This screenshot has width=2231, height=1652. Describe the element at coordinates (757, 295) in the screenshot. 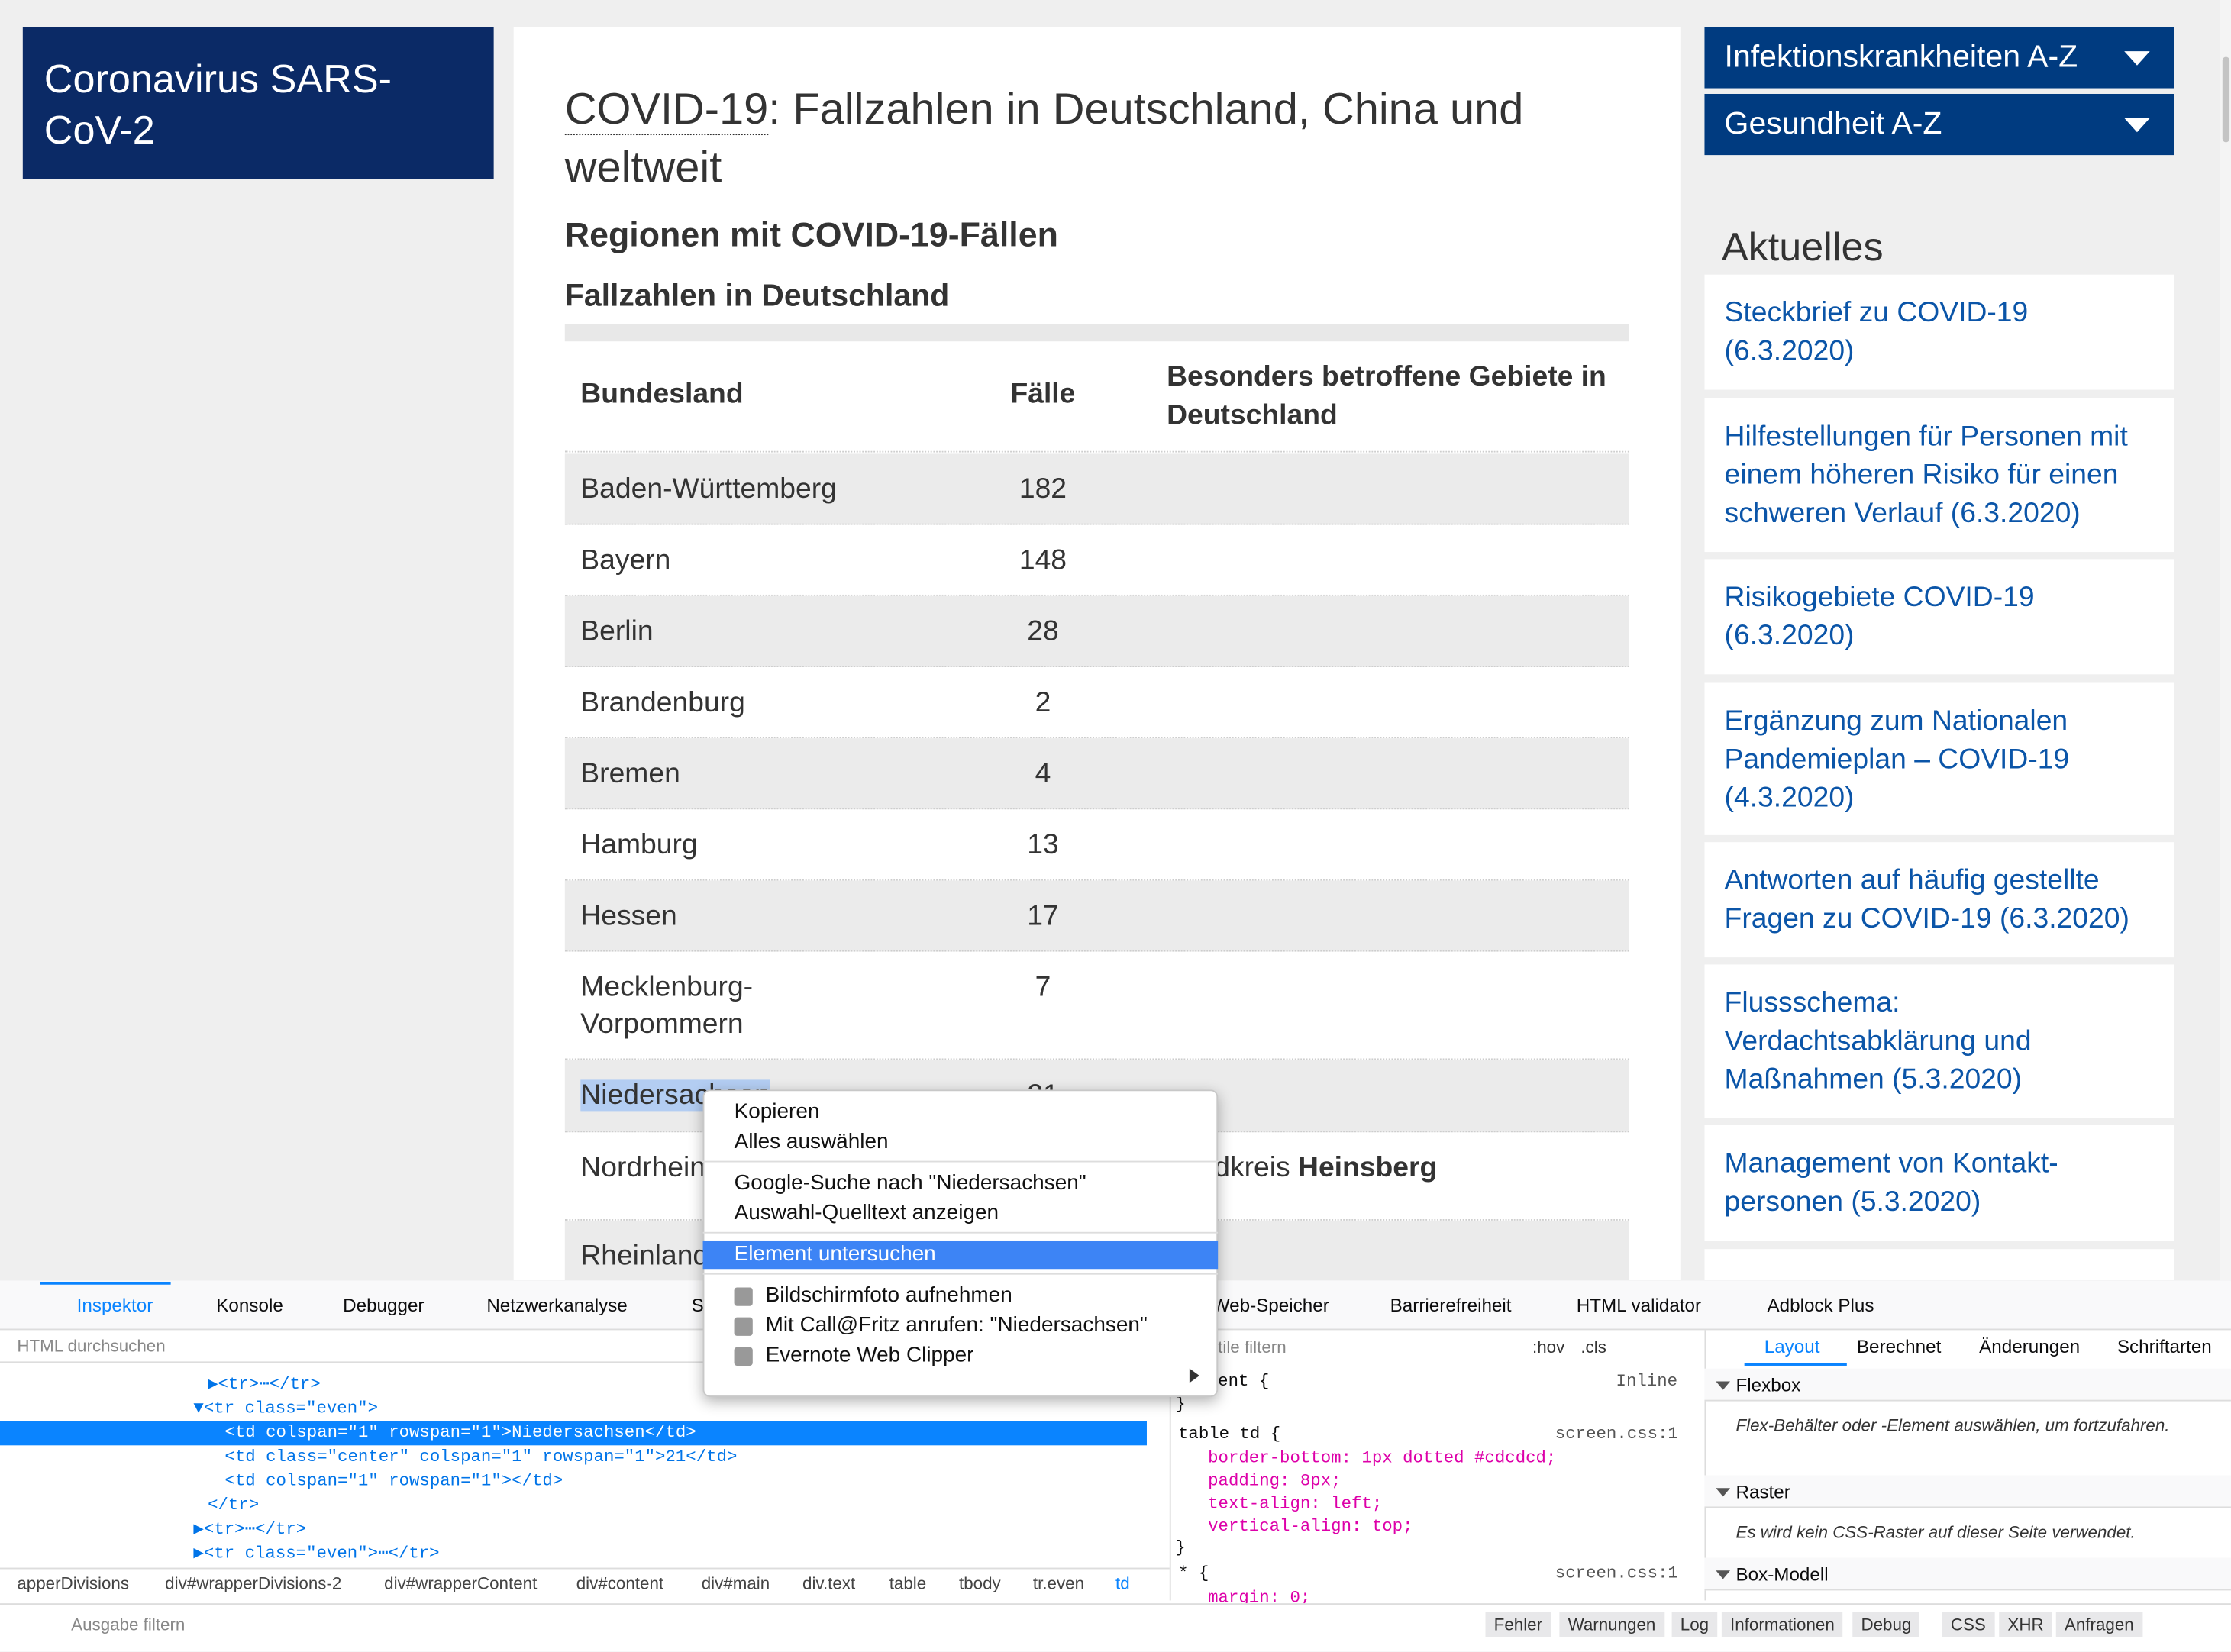

I see `heading-3: Fallzahlen in Deutschland` at that location.